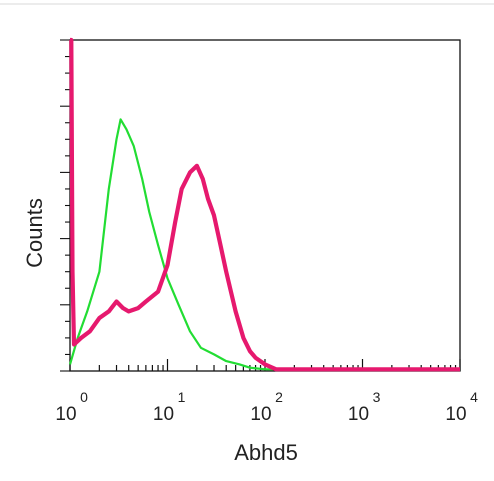 The width and height of the screenshot is (494, 481). What do you see at coordinates (84, 397) in the screenshot?
I see `x-tick-label-exponent: 0` at bounding box center [84, 397].